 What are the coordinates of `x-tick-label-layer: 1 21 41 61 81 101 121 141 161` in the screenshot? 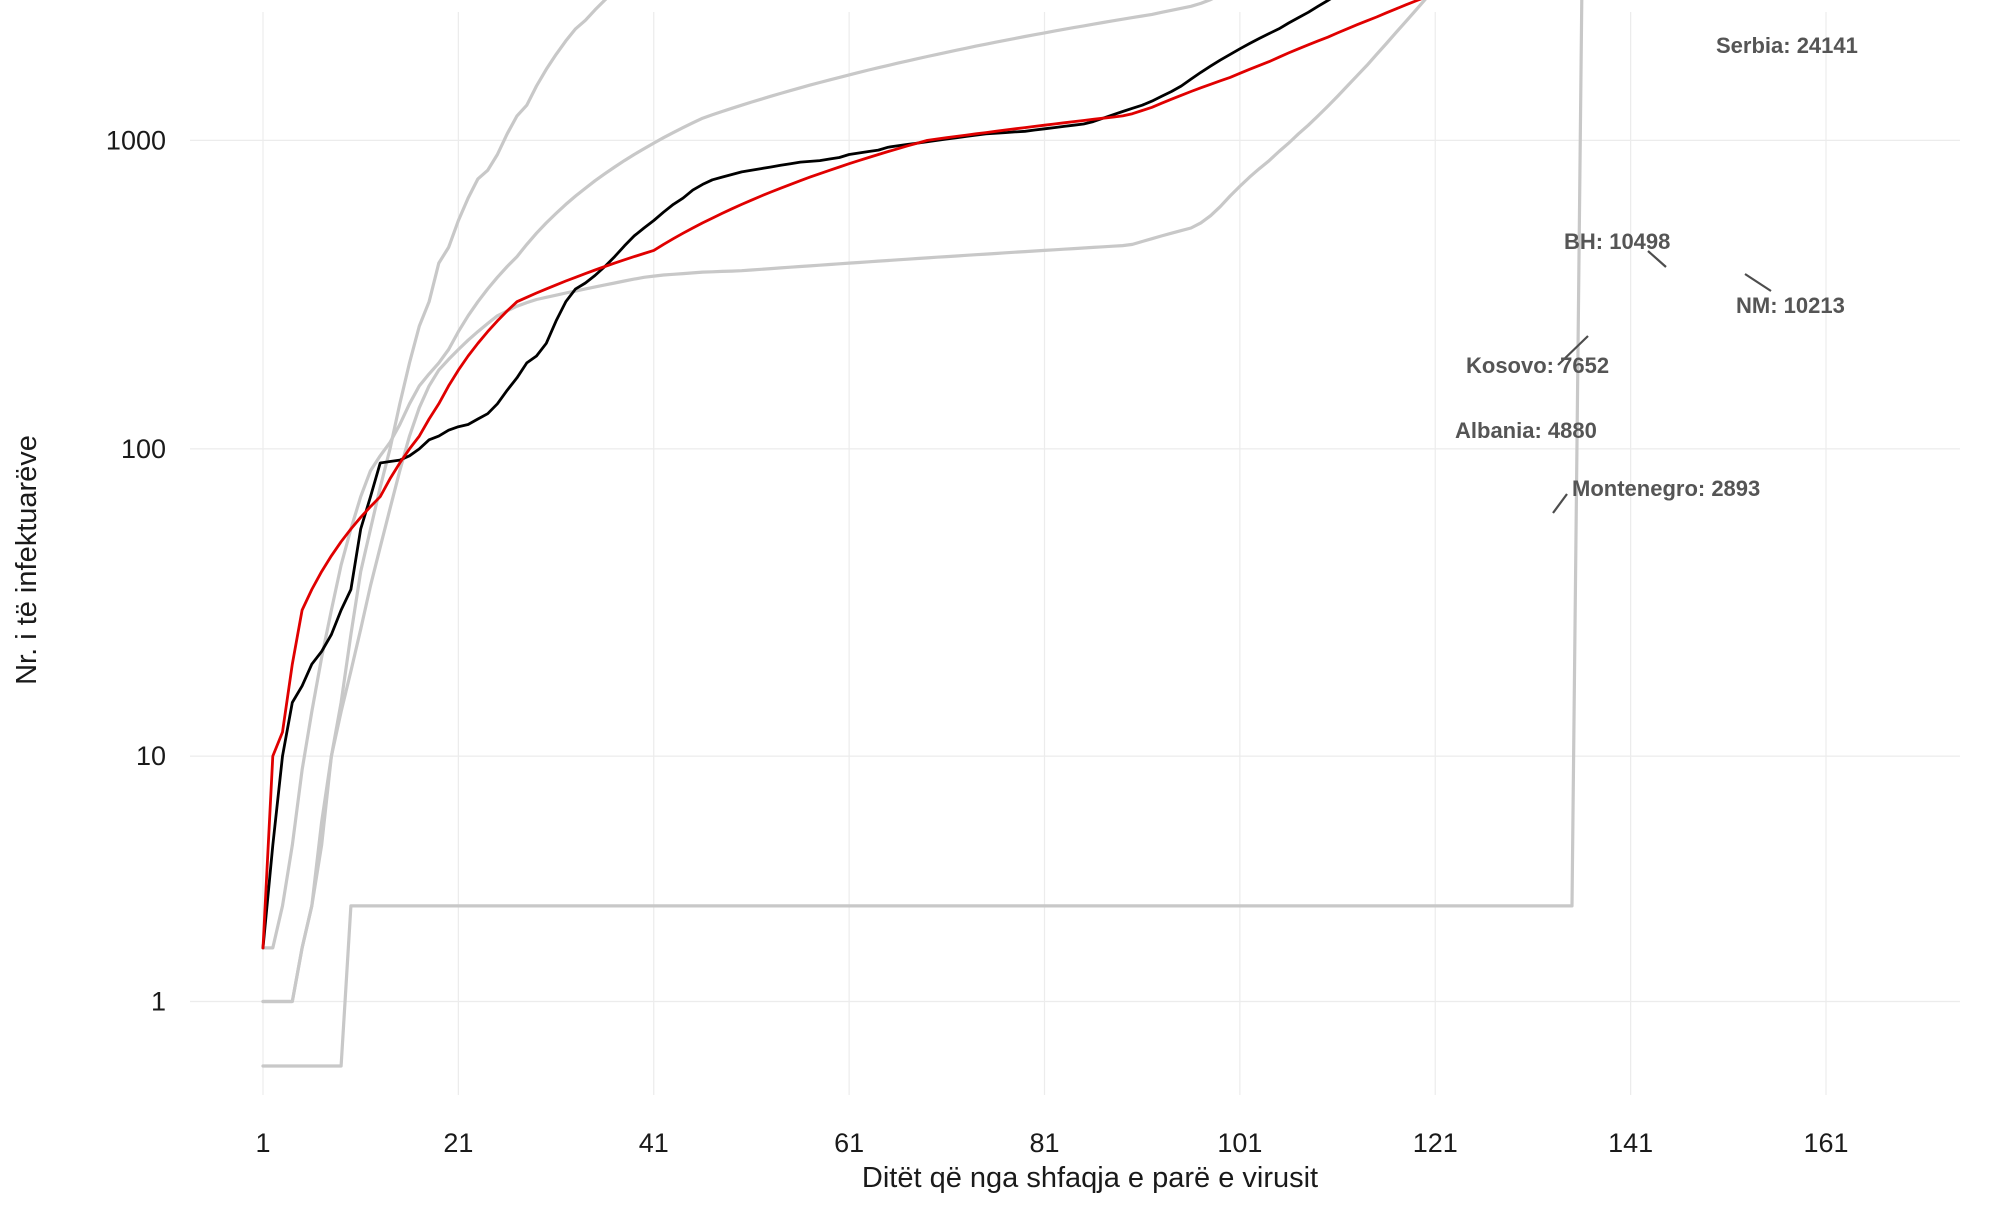 It's located at (1051, 1143).